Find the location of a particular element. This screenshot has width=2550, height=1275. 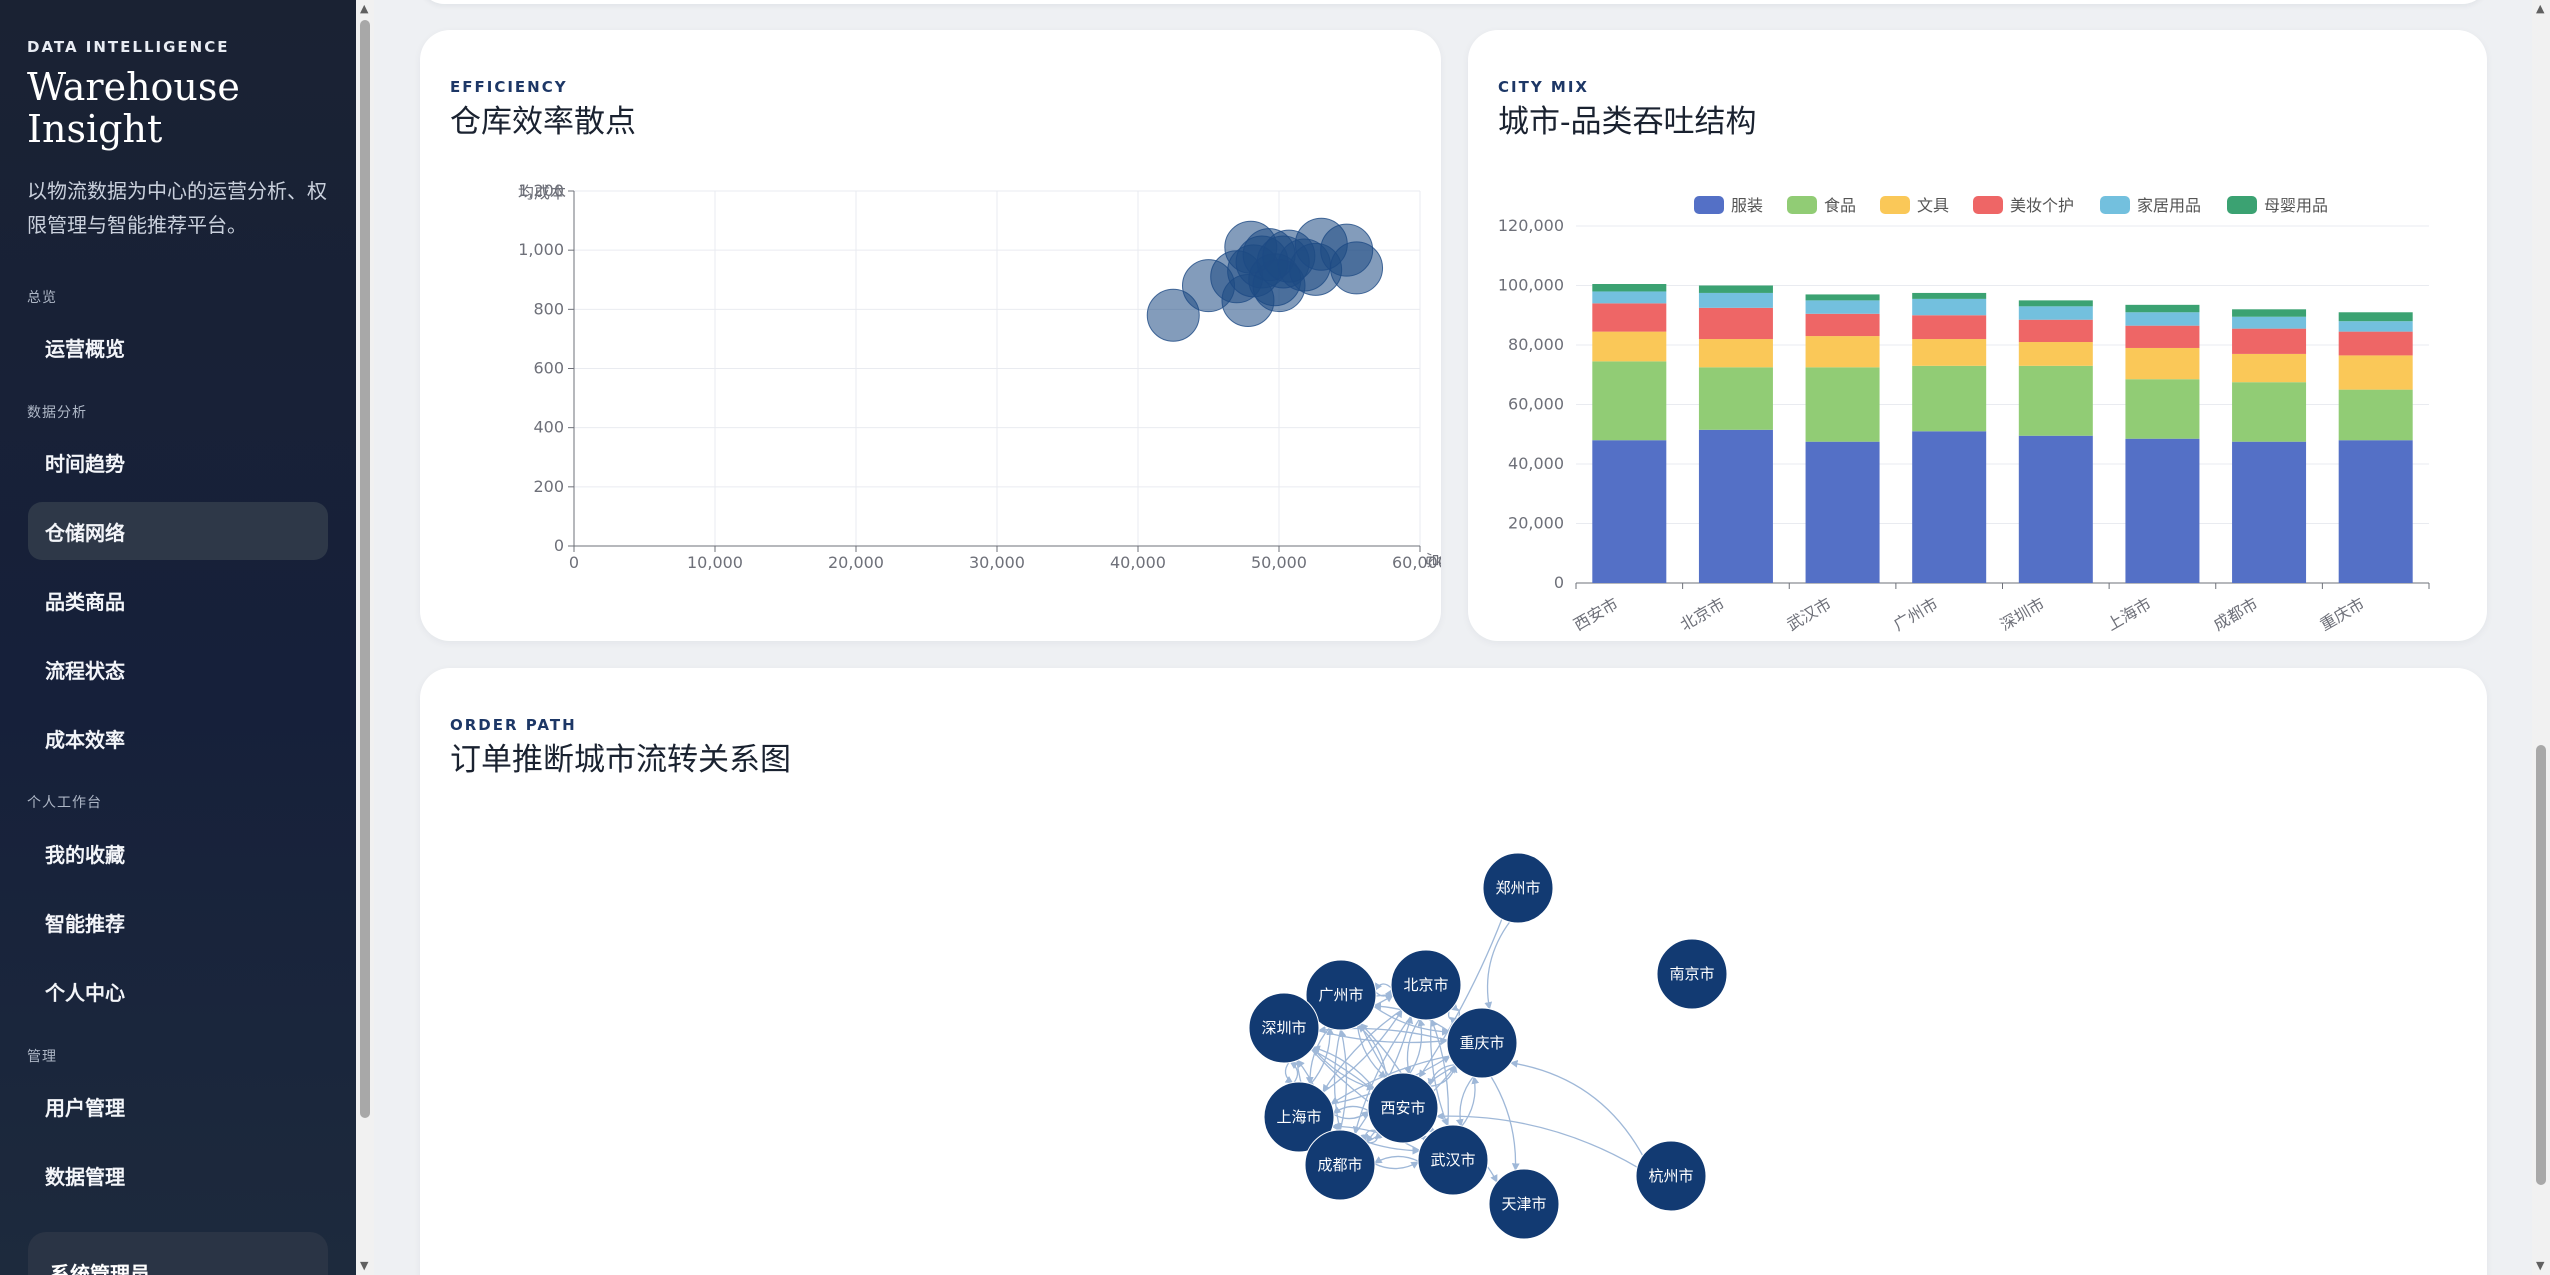

y-tick-label: 40,000 is located at coordinates (1536, 463).